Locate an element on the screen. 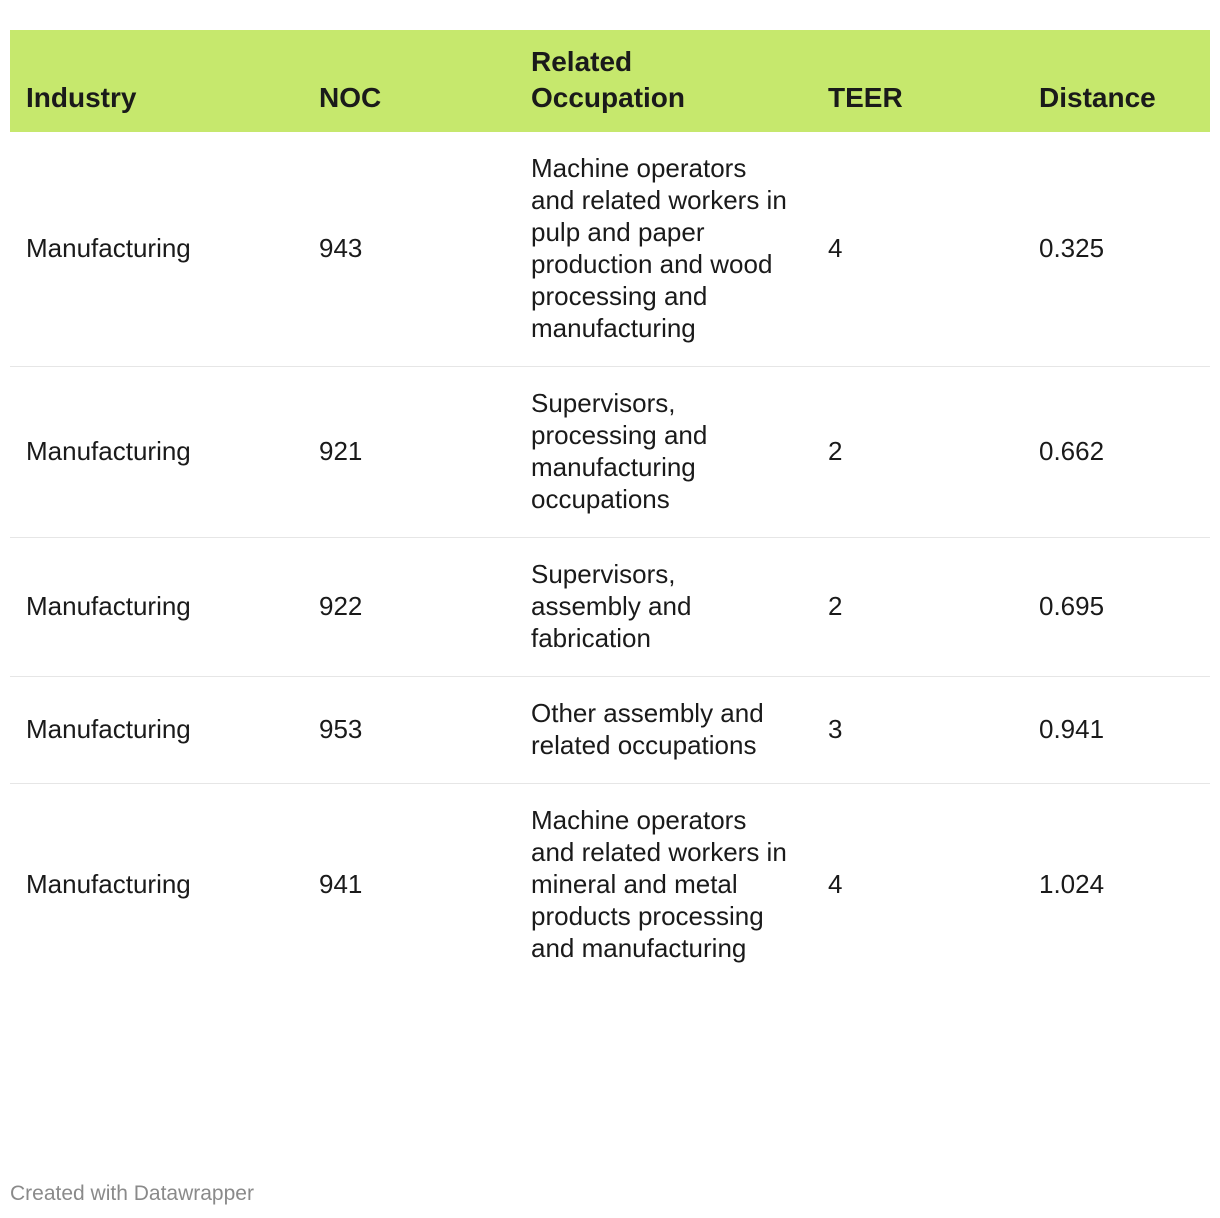 This screenshot has height=1218, width=1220. cell-noc: 953 is located at coordinates (341, 729).